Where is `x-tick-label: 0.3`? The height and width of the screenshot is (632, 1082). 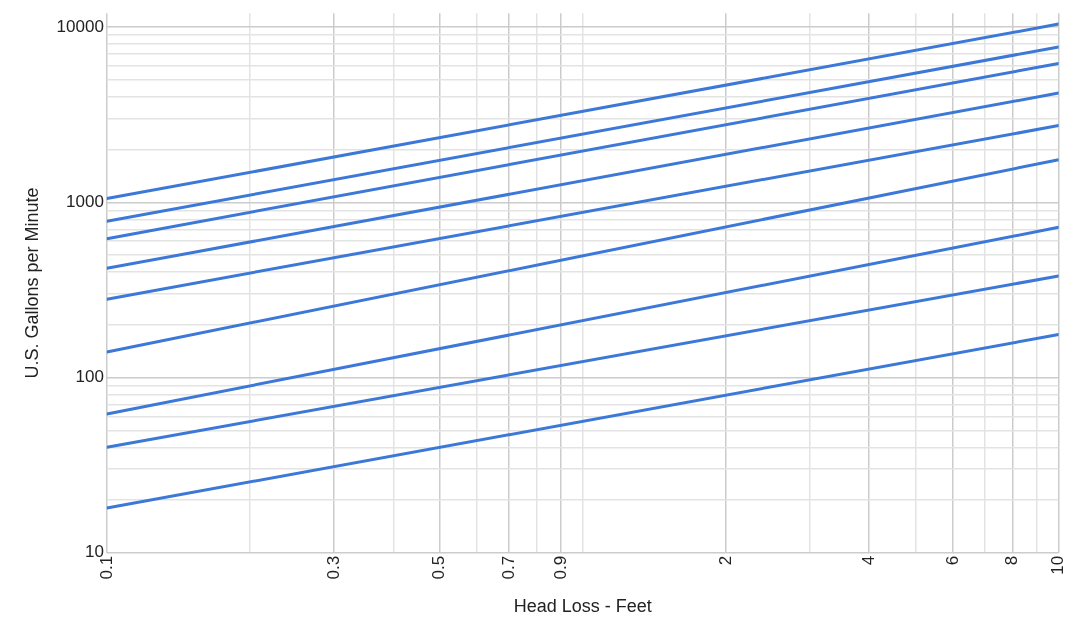
x-tick-label: 0.3 is located at coordinates (333, 567).